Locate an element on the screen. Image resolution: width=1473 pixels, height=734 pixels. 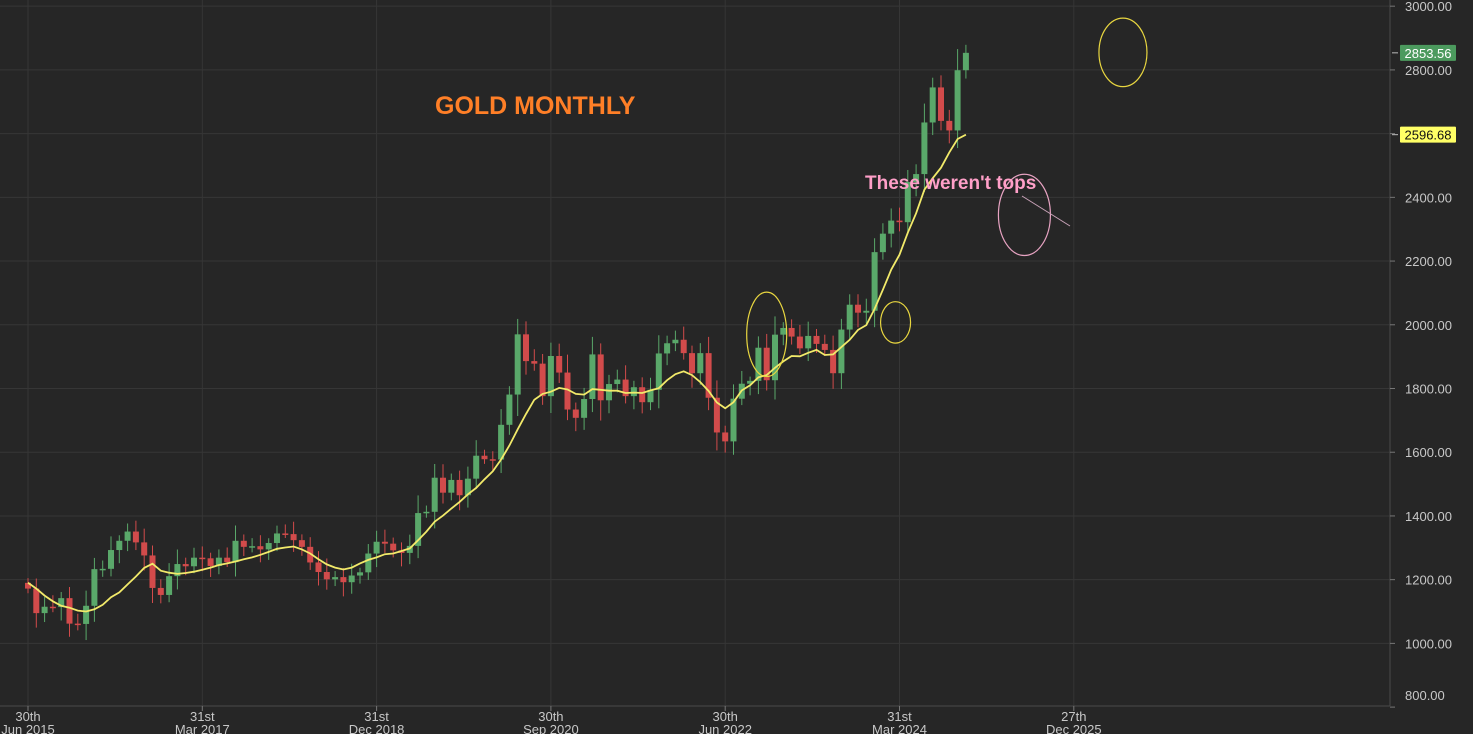
x-tick-day: 27th is located at coordinates (1073, 716).